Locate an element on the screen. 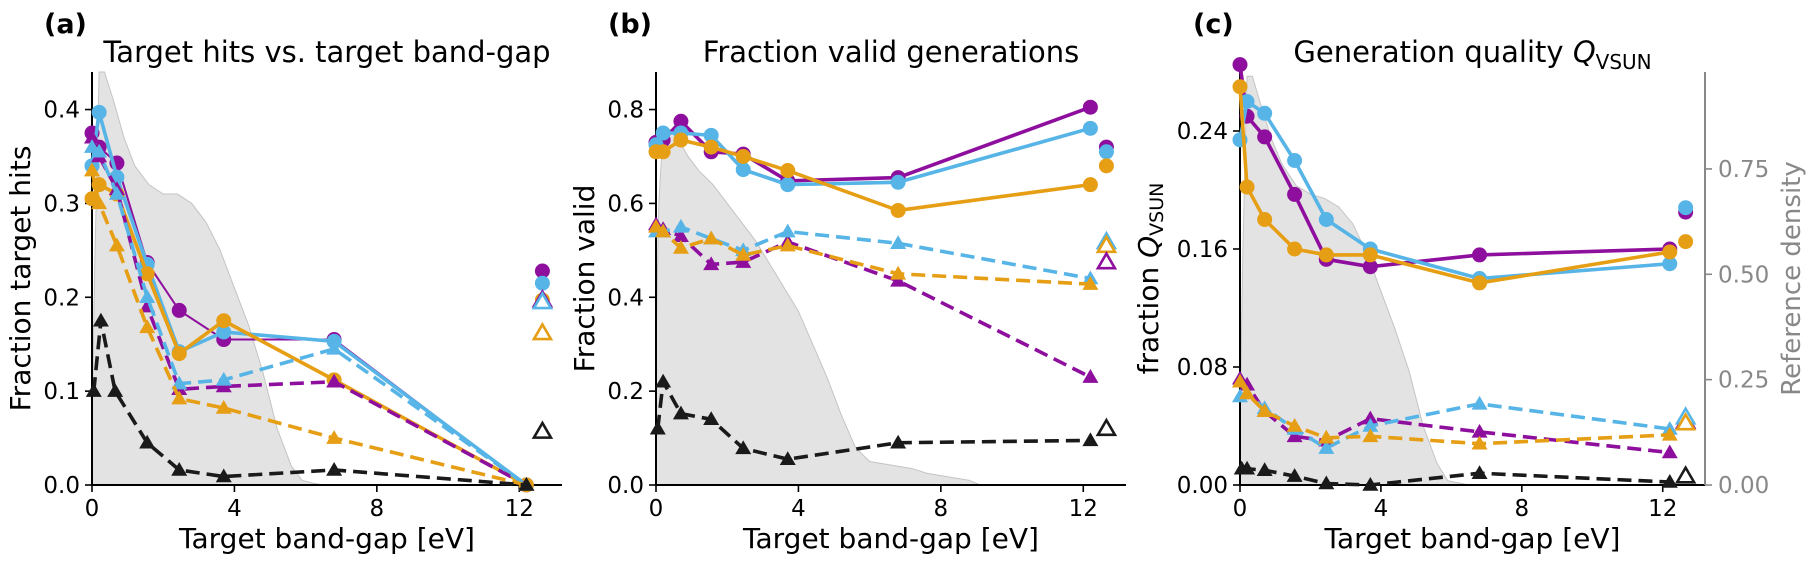 Image resolution: width=1811 pixels, height=561 pixels. y-tick-label: 0.6 is located at coordinates (625, 204).